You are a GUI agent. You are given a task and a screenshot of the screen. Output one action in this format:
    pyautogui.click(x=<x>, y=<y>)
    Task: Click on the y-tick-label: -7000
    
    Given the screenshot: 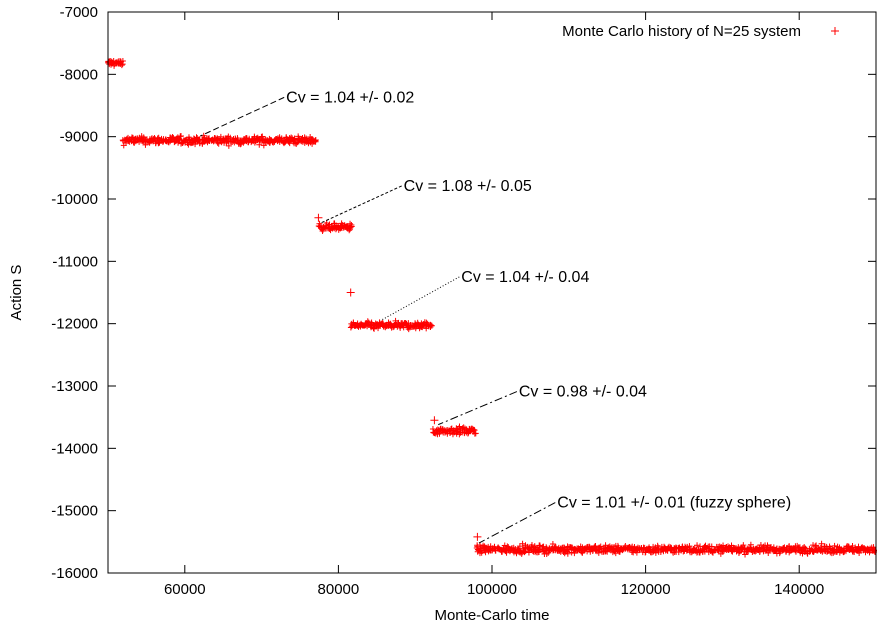 What is the action you would take?
    pyautogui.click(x=79, y=12)
    